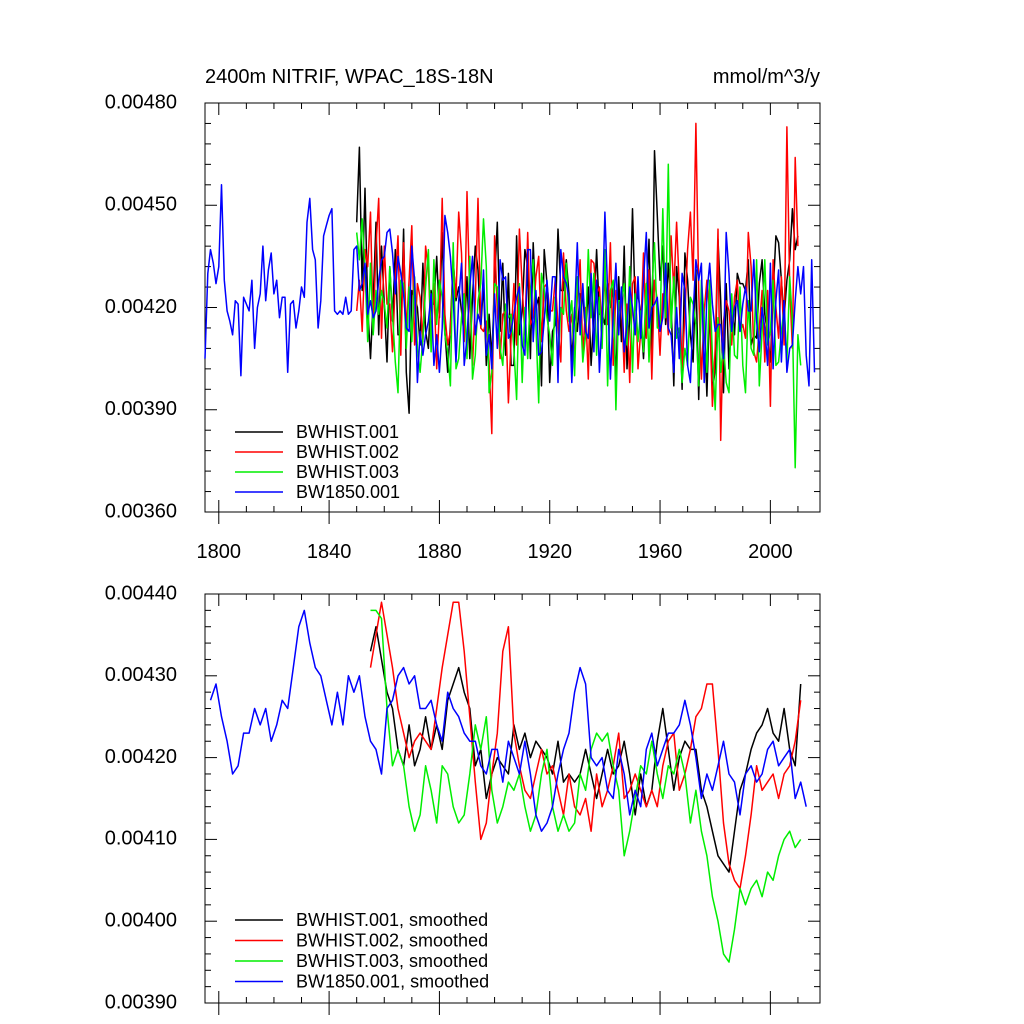  What do you see at coordinates (141, 511) in the screenshot?
I see `y-tick-label: 0.00360` at bounding box center [141, 511].